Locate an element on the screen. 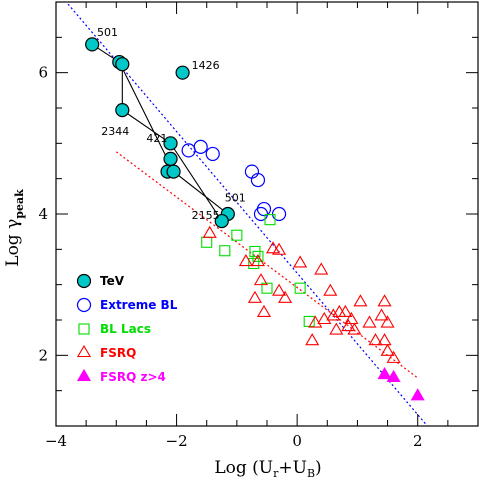 This screenshot has width=480, height=481. legend-item: Extreme BL is located at coordinates (127, 305).